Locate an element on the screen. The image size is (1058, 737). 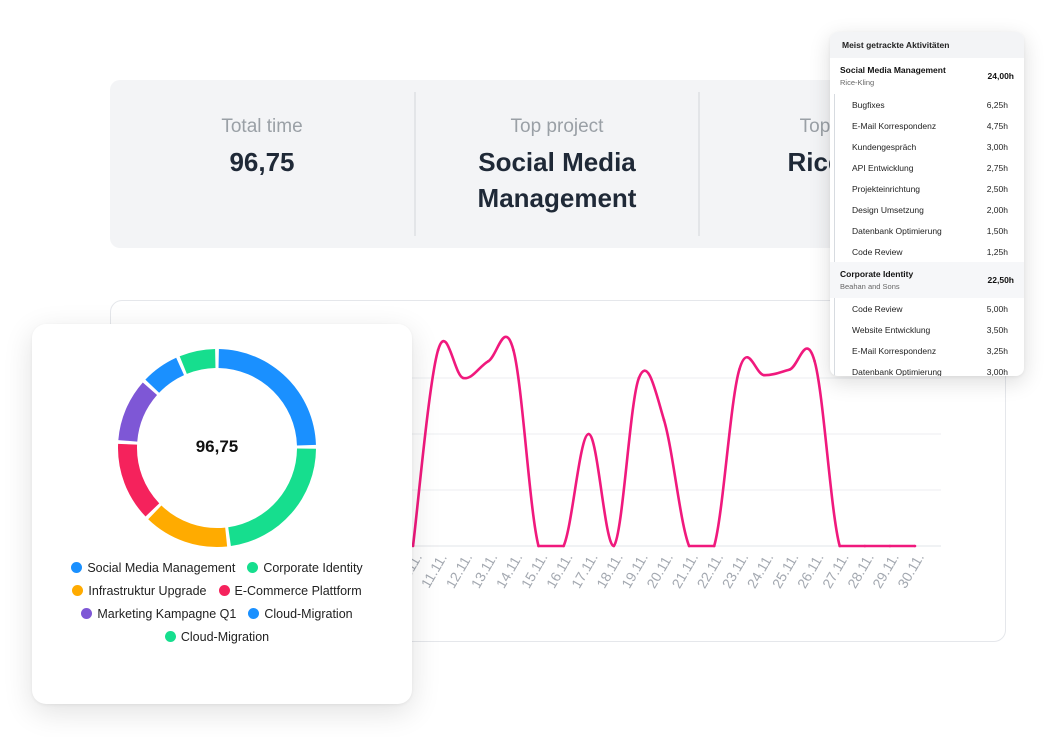
stat-value: 96,75 is located at coordinates (262, 162).